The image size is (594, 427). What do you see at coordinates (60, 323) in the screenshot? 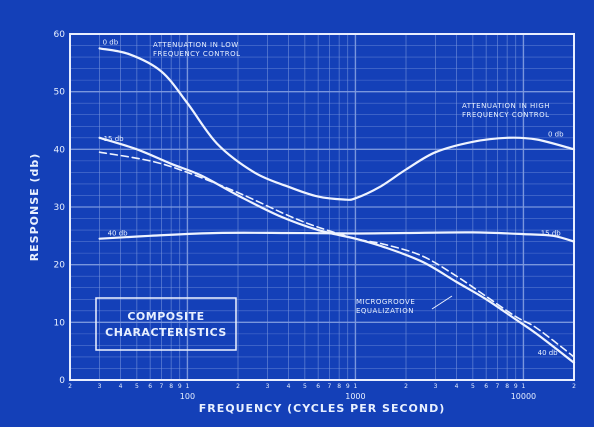
I see `y-tick-label: 10` at bounding box center [60, 323].